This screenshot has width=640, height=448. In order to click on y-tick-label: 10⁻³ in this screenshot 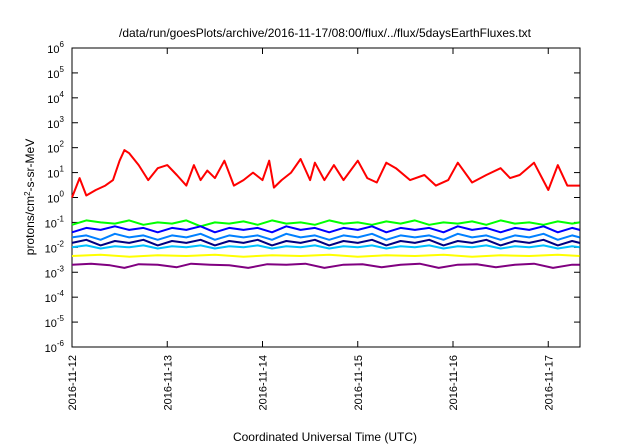, I will do `click(55, 272)`.